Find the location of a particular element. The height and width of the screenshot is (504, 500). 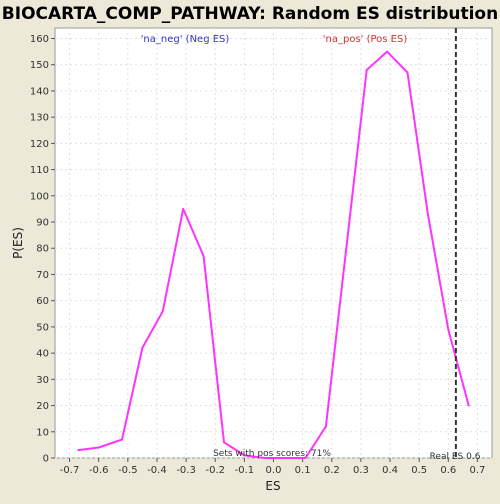

x-tick-label: 0.4 is located at coordinates (390, 470).